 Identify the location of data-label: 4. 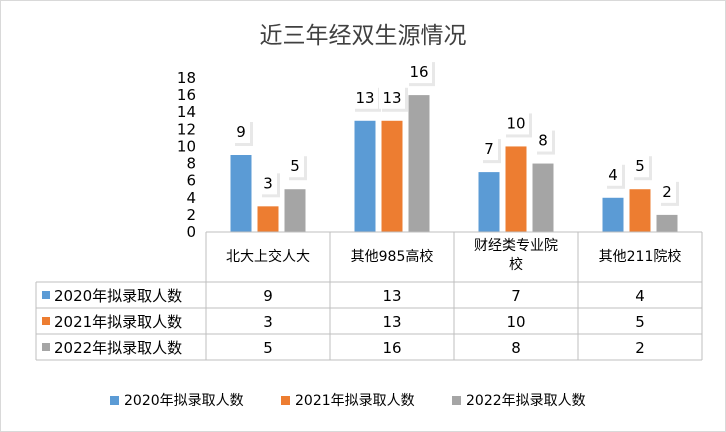
(613, 175).